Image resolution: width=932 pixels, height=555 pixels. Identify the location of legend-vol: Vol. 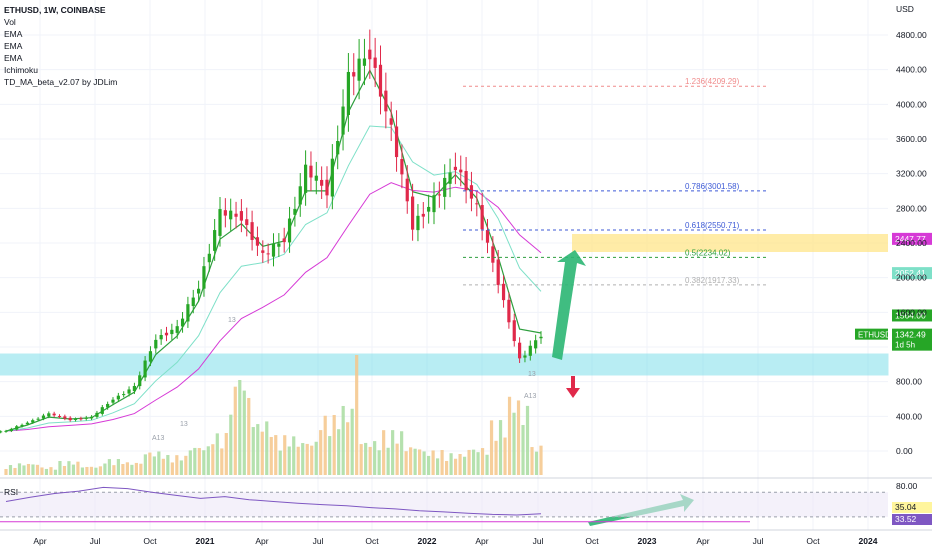
(10, 22).